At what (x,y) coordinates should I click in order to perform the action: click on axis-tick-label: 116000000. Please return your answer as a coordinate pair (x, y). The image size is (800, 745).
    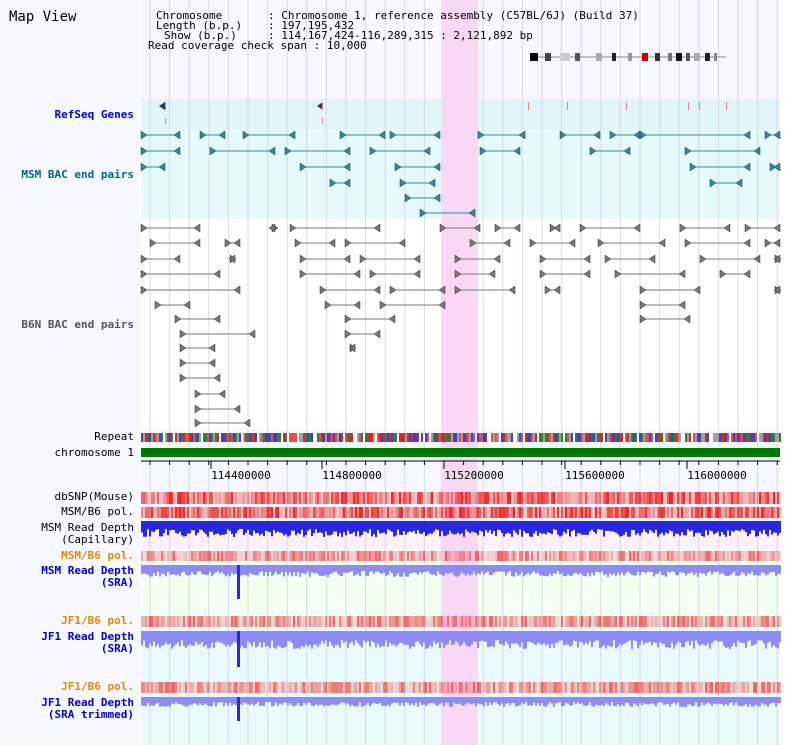
    Looking at the image, I should click on (717, 475).